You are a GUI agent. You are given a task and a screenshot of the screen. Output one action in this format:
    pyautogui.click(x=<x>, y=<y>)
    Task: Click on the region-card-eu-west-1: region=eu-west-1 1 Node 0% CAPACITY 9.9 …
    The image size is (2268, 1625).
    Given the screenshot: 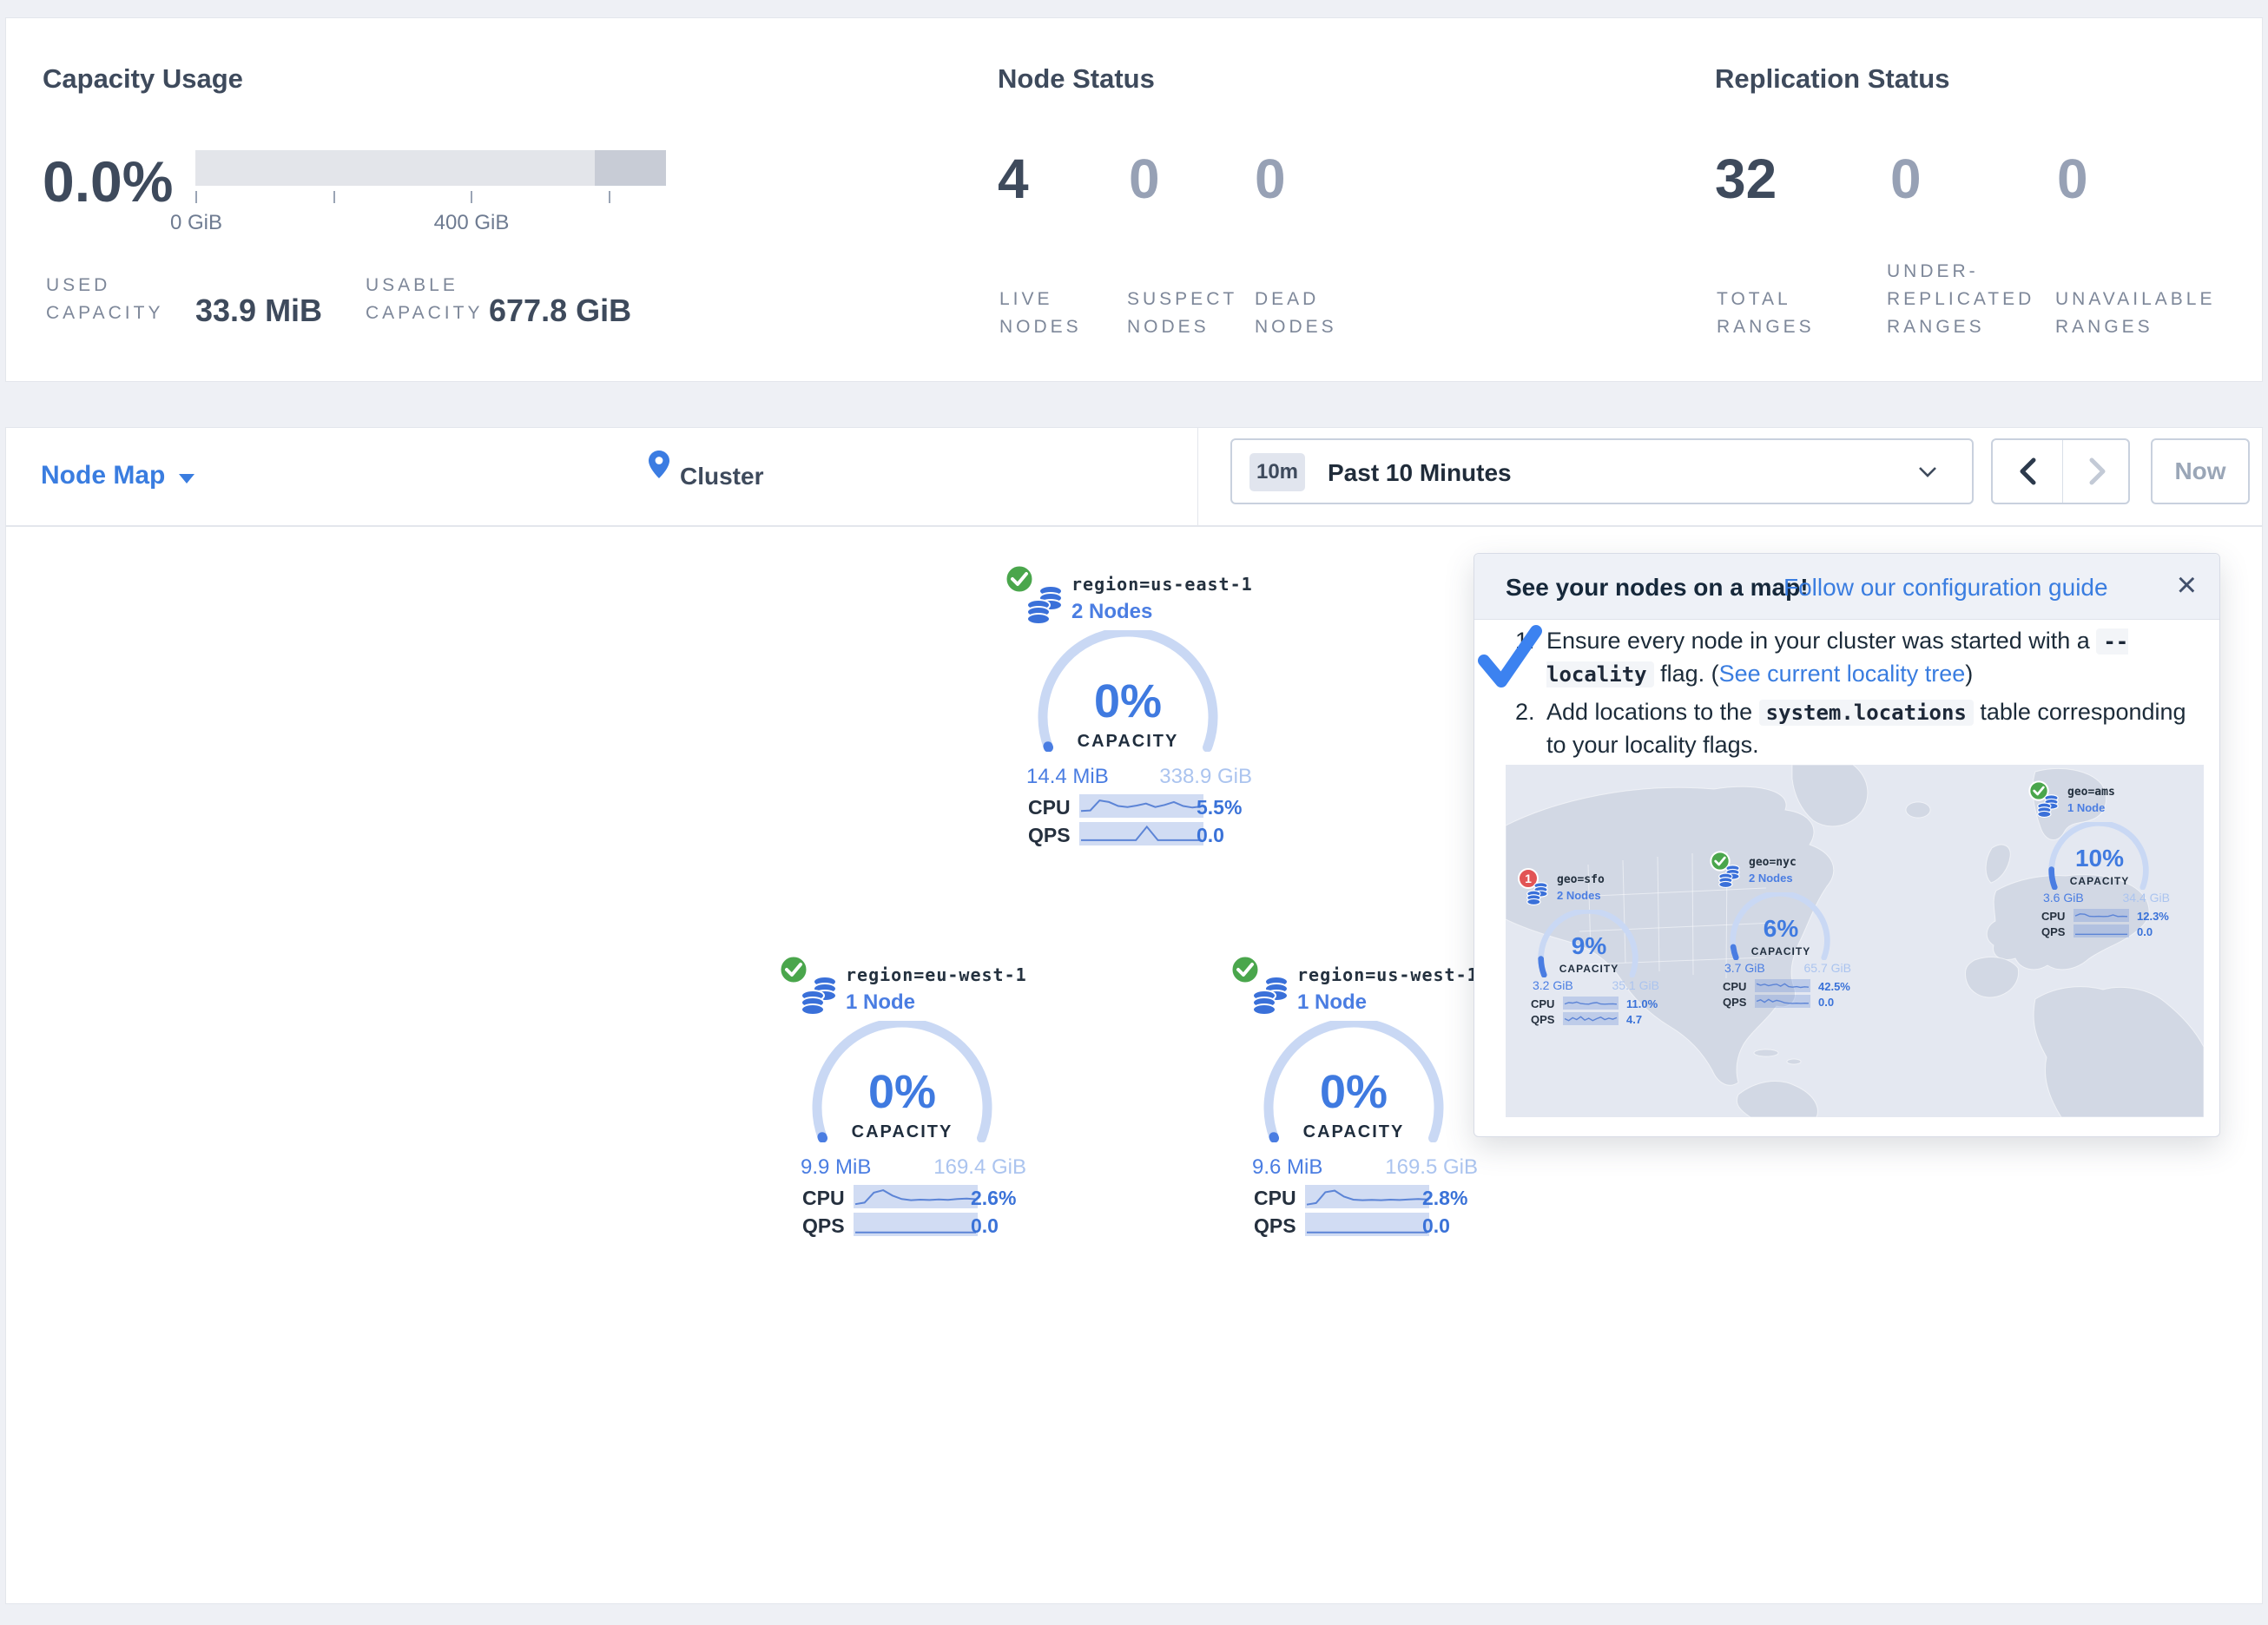 What is the action you would take?
    pyautogui.click(x=908, y=1102)
    